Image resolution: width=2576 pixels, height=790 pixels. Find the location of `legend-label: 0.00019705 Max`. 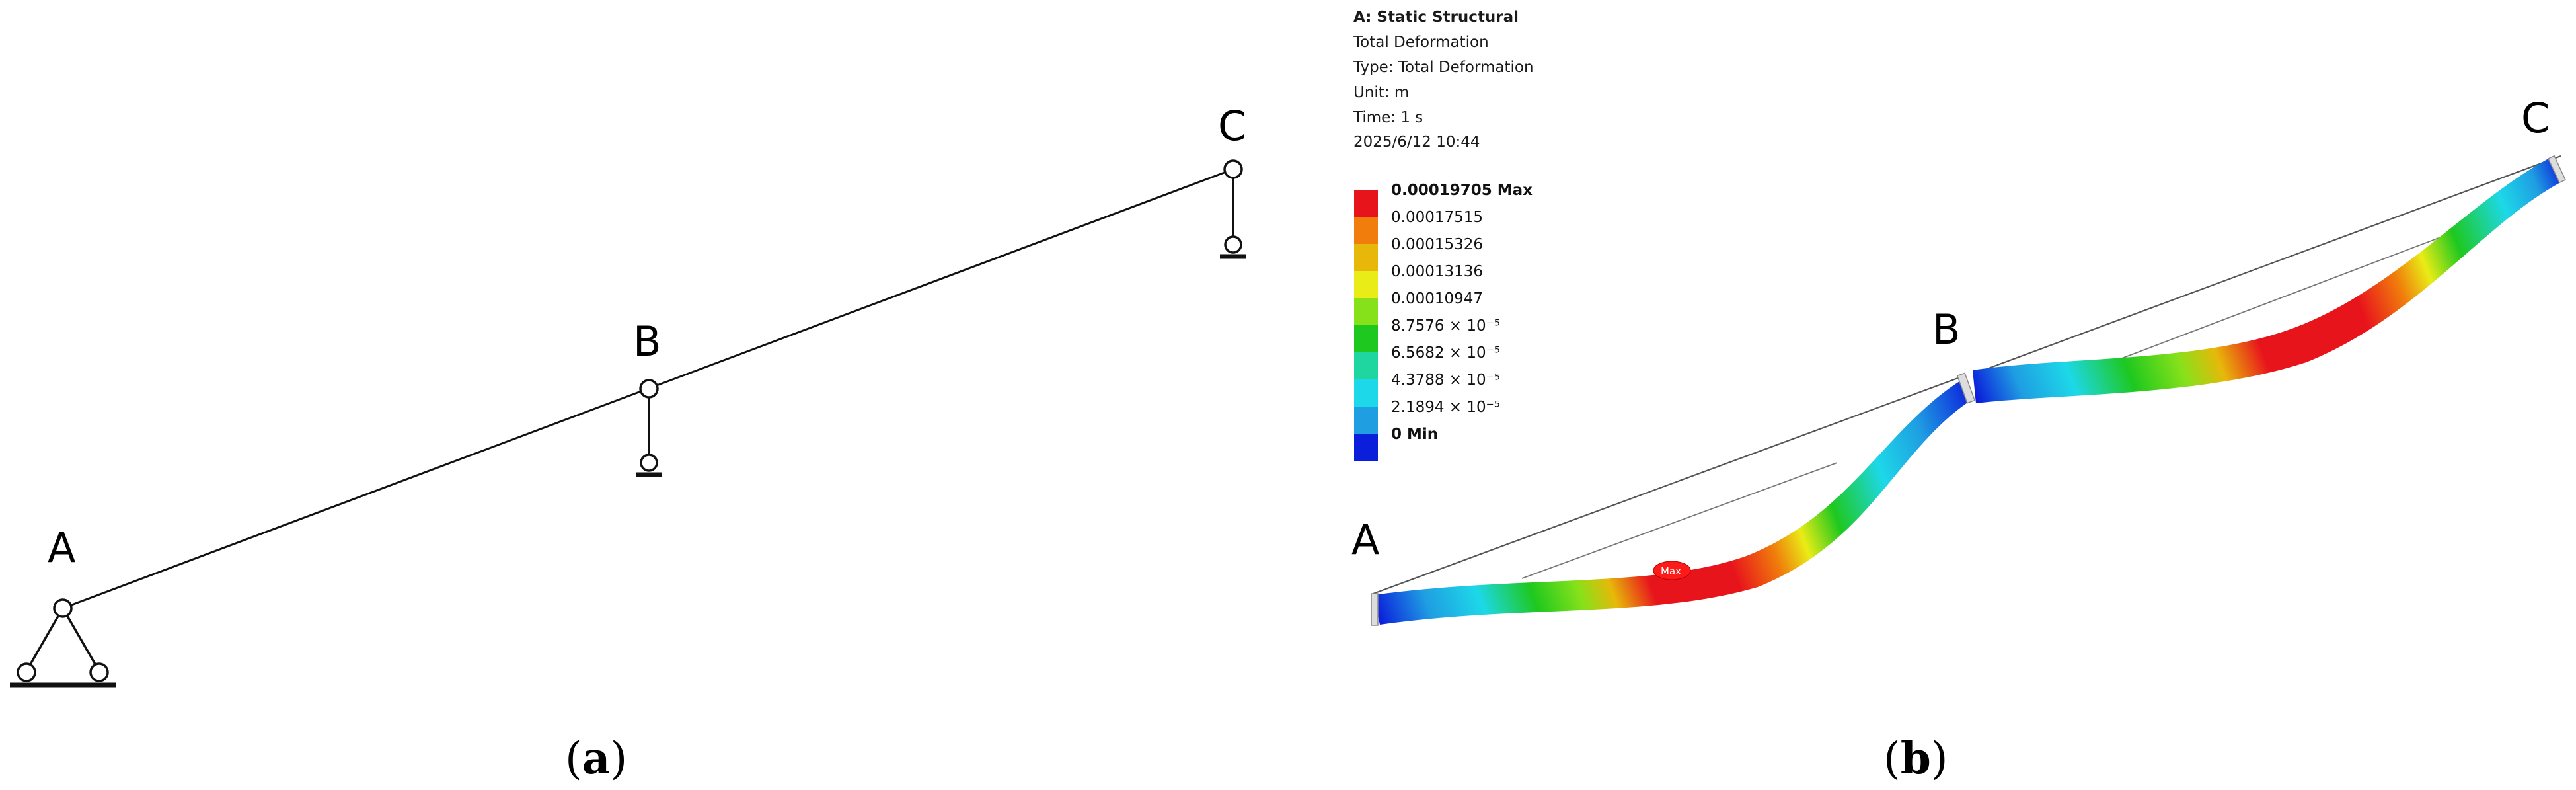

legend-label: 0.00019705 Max is located at coordinates (1462, 190).